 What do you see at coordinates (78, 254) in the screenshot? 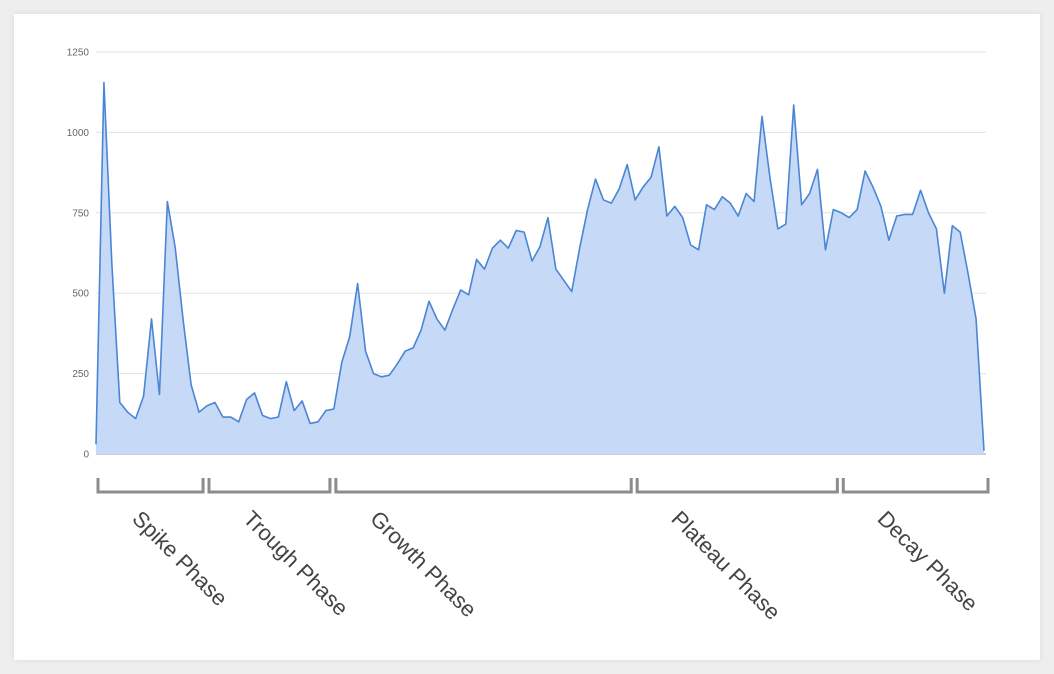
I see `y-axis-ticks: 0 250 500 750 1000 1250` at bounding box center [78, 254].